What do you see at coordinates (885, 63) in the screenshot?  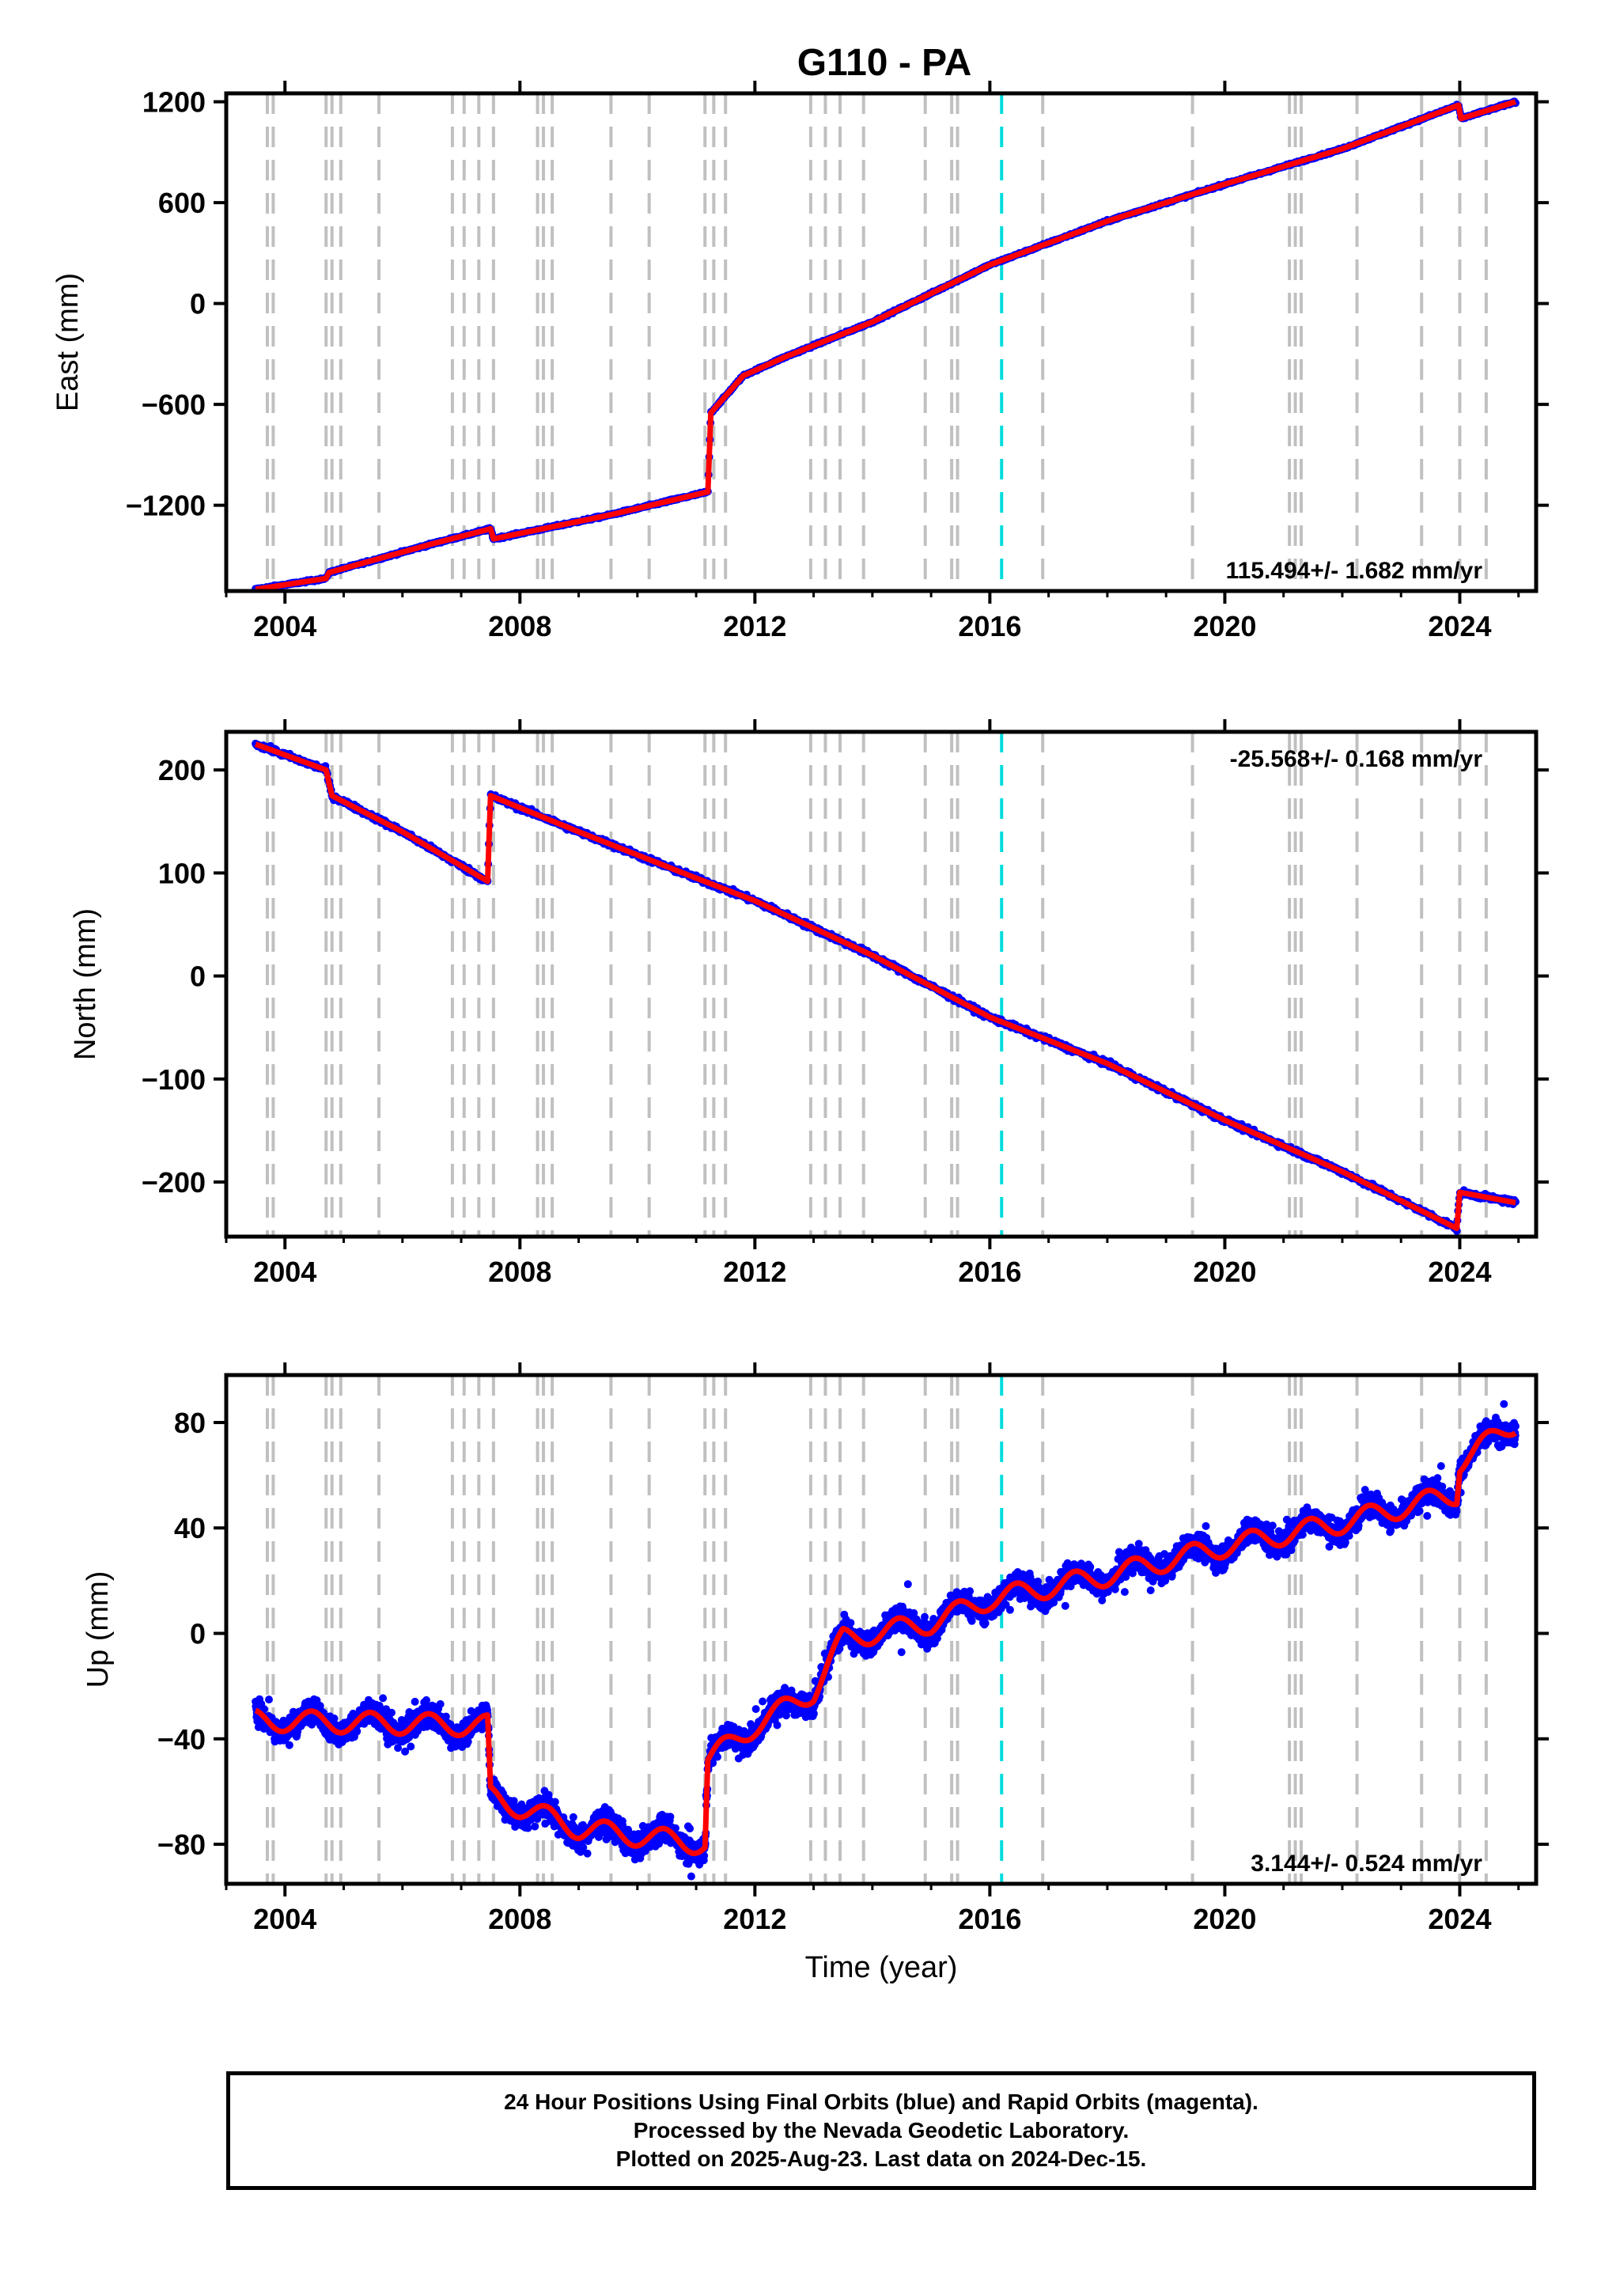 I see `chart-title: G110 - PA` at bounding box center [885, 63].